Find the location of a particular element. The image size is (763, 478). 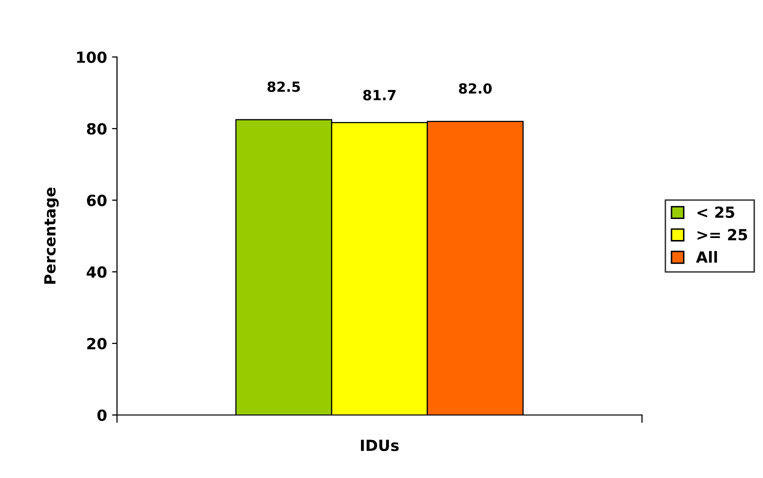

data-label: 82.0 is located at coordinates (475, 88).